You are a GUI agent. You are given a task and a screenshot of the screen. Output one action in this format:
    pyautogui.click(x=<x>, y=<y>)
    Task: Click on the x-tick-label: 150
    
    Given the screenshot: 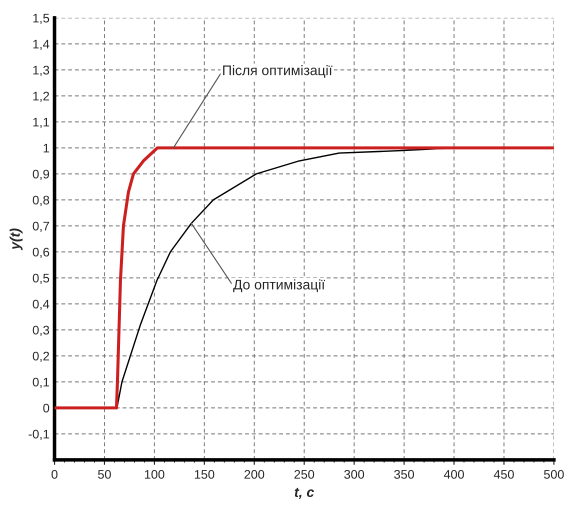 What is the action you would take?
    pyautogui.click(x=204, y=474)
    